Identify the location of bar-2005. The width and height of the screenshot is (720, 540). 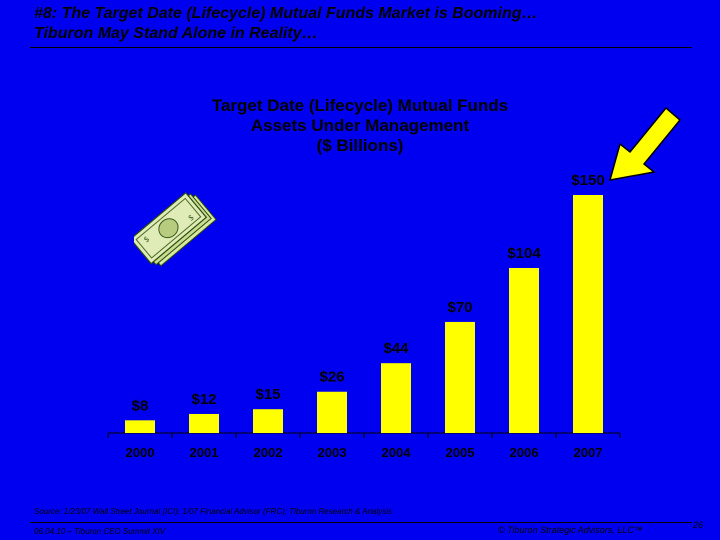
(460, 377).